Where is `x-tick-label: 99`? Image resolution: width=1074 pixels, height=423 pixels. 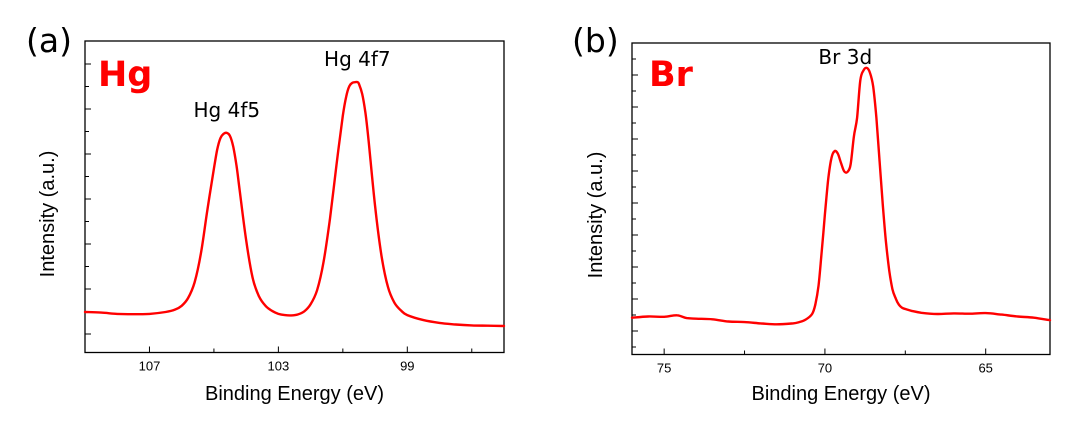
x-tick-label: 99 is located at coordinates (407, 366).